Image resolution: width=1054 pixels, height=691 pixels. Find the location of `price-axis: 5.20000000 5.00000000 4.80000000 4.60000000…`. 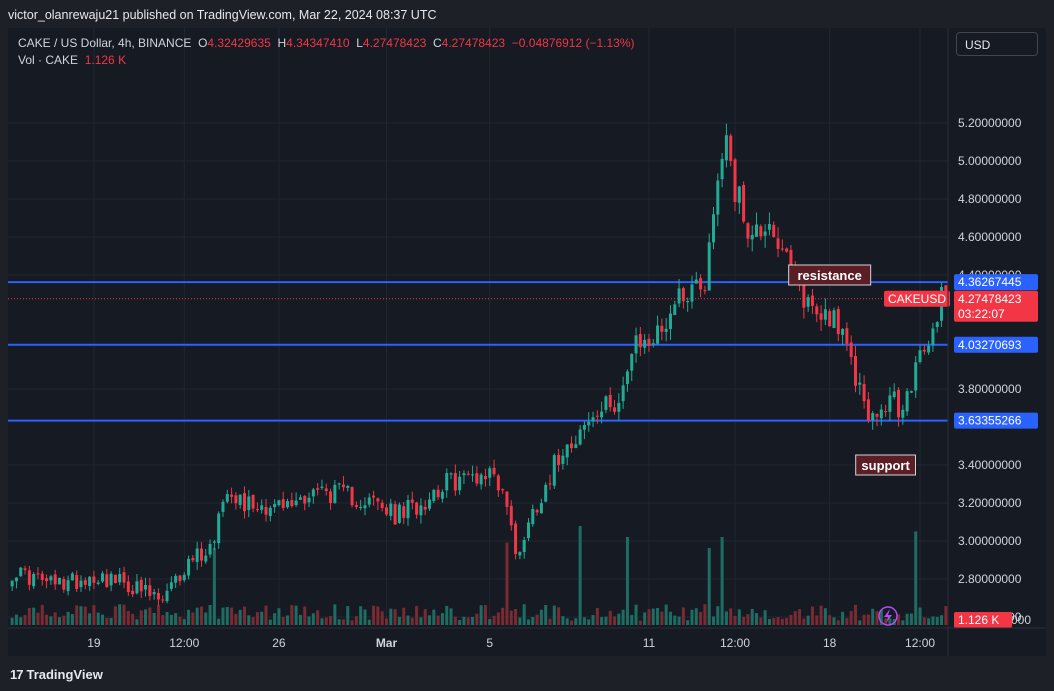

price-axis: 5.20000000 5.00000000 4.80000000 4.60000000… is located at coordinates (958, 372).